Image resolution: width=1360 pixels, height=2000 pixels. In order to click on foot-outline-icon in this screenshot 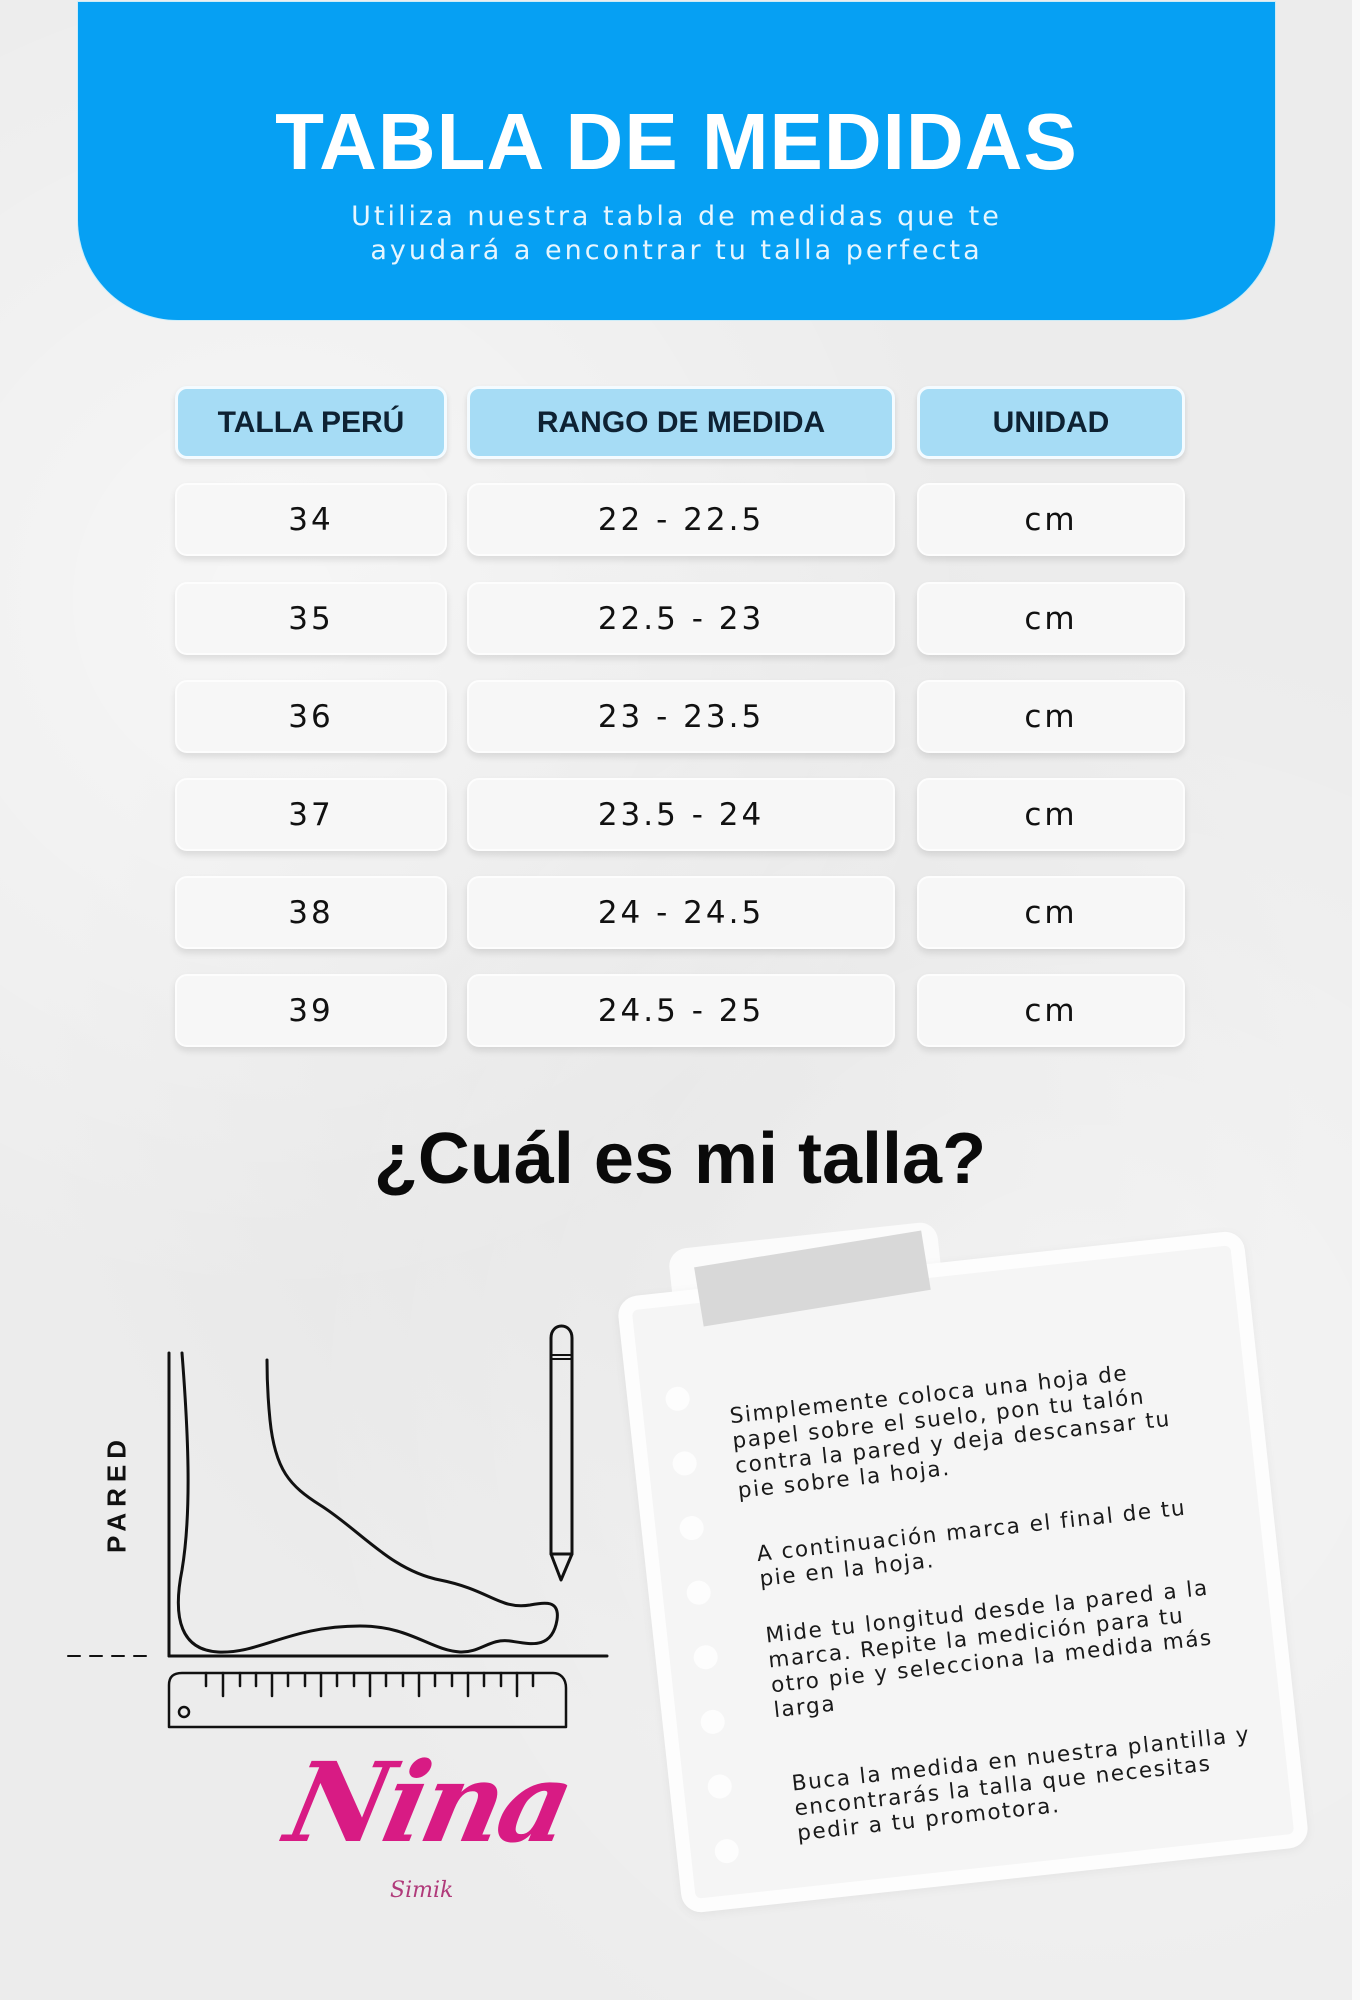, I will do `click(367, 1502)`.